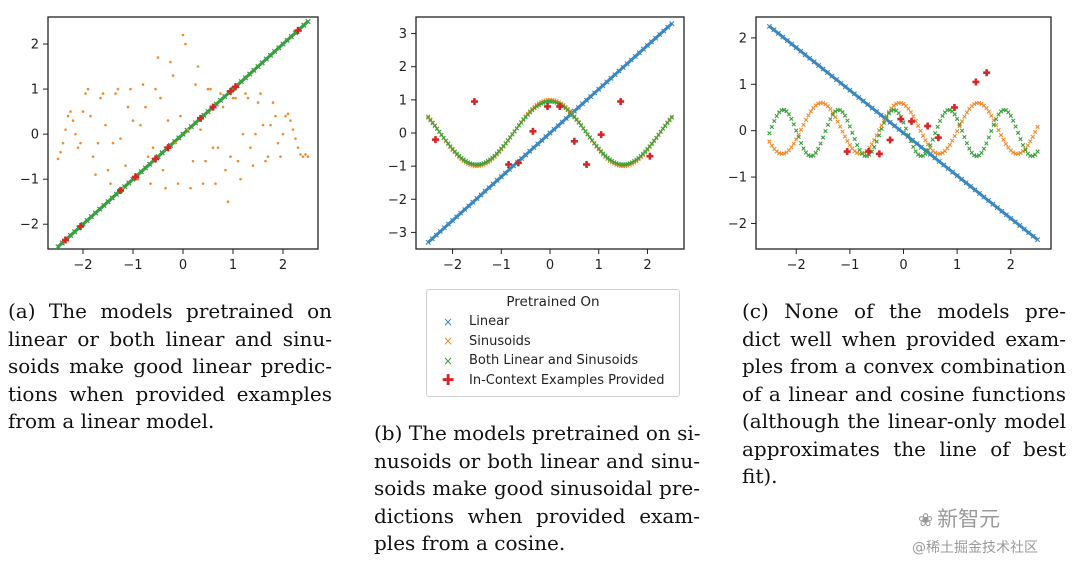  What do you see at coordinates (743, 38) in the screenshot?
I see `y-tick-label: 2` at bounding box center [743, 38].